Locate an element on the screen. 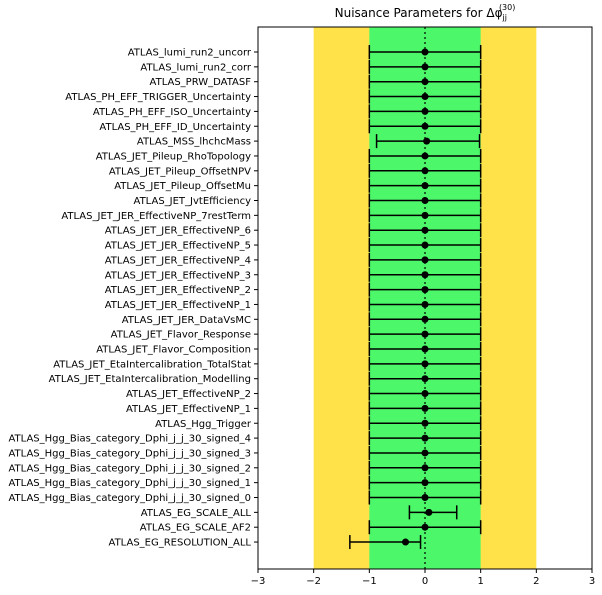 The height and width of the screenshot is (595, 602). y-tick-label: ATLAS_EG_RESOLUTION_ALL is located at coordinates (180, 543).